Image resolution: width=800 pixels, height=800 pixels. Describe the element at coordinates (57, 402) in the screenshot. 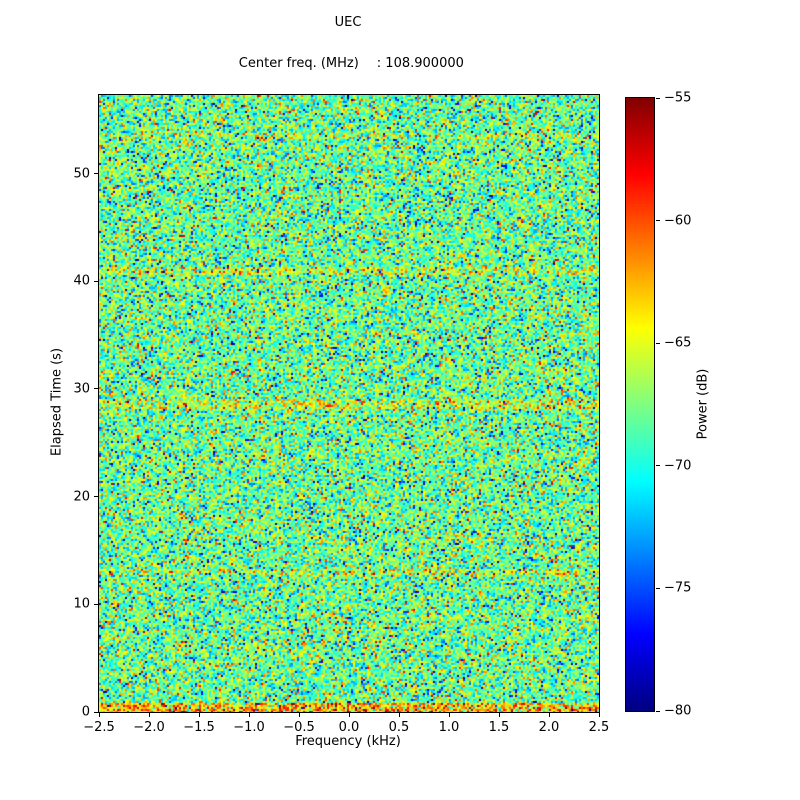

I see `y-axis-label: Elapsed Time (s)` at that location.